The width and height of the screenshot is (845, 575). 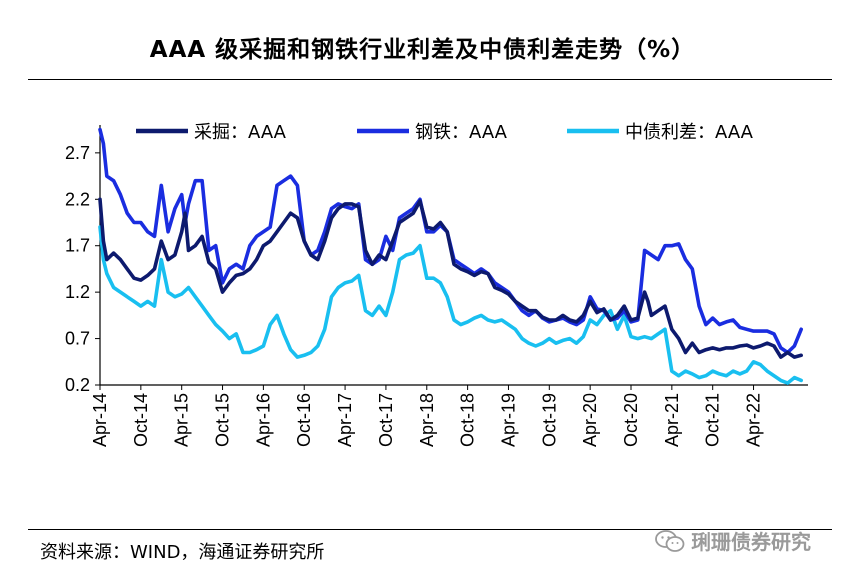 What do you see at coordinates (430, 529) in the screenshot?
I see `bottom-rule` at bounding box center [430, 529].